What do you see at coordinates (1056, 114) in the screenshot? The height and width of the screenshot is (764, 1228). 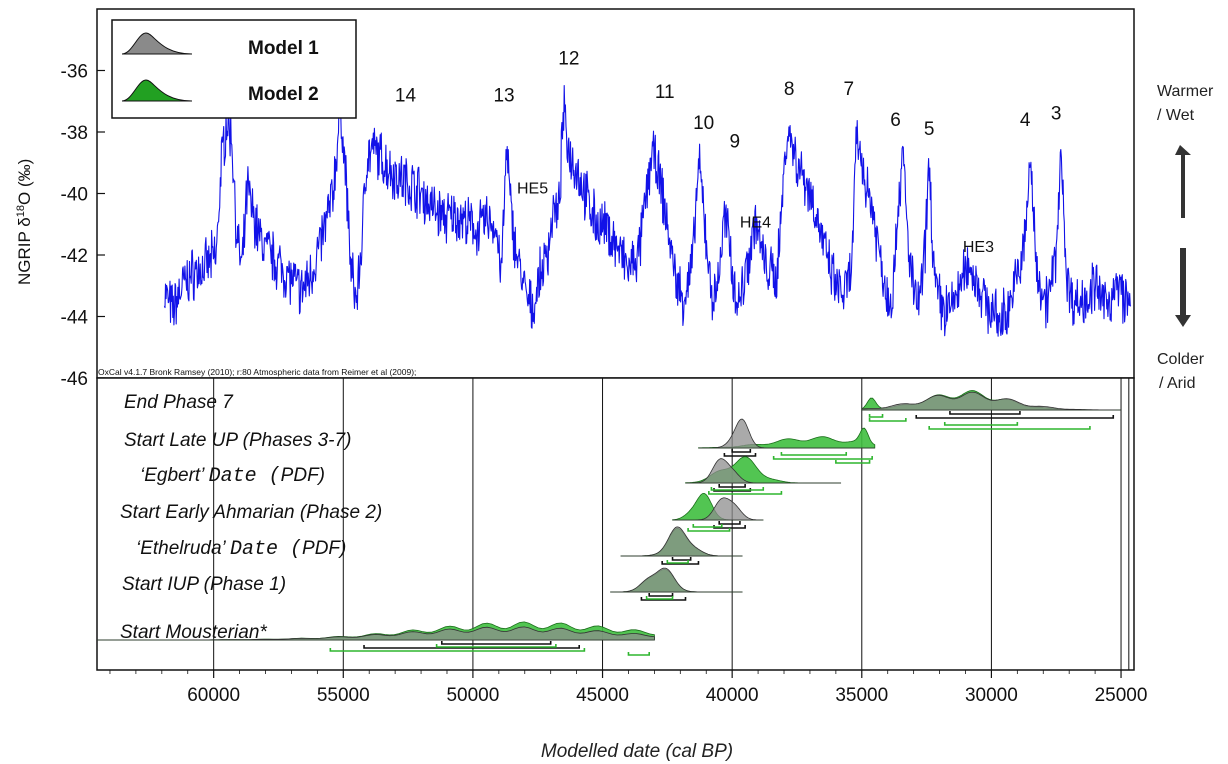 I see `interstadial-label: 3` at bounding box center [1056, 114].